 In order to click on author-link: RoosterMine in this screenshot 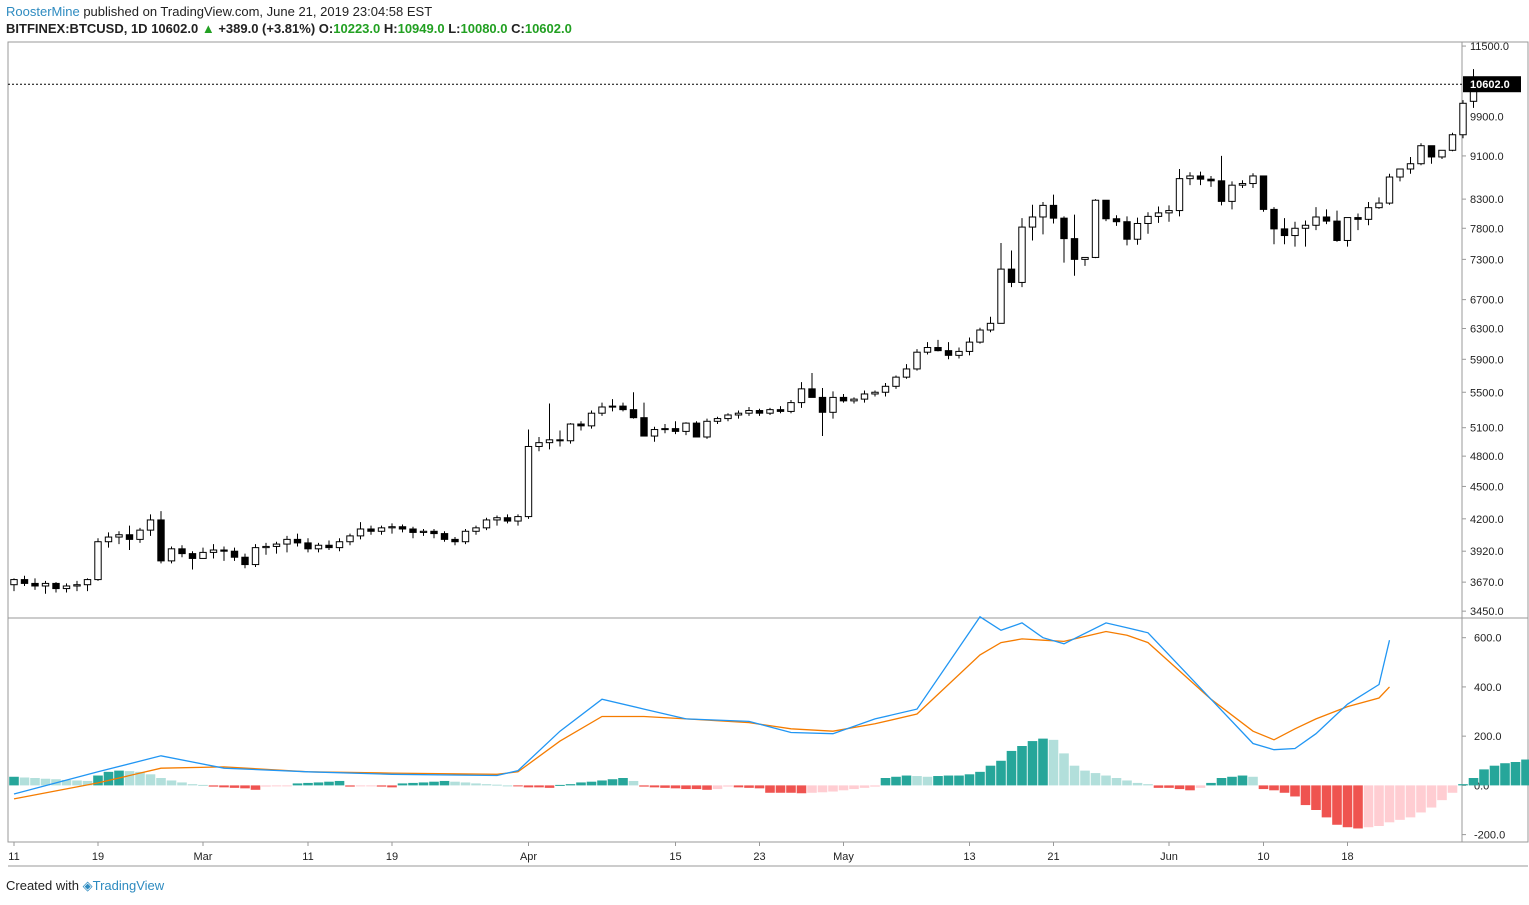, I will do `click(43, 11)`.